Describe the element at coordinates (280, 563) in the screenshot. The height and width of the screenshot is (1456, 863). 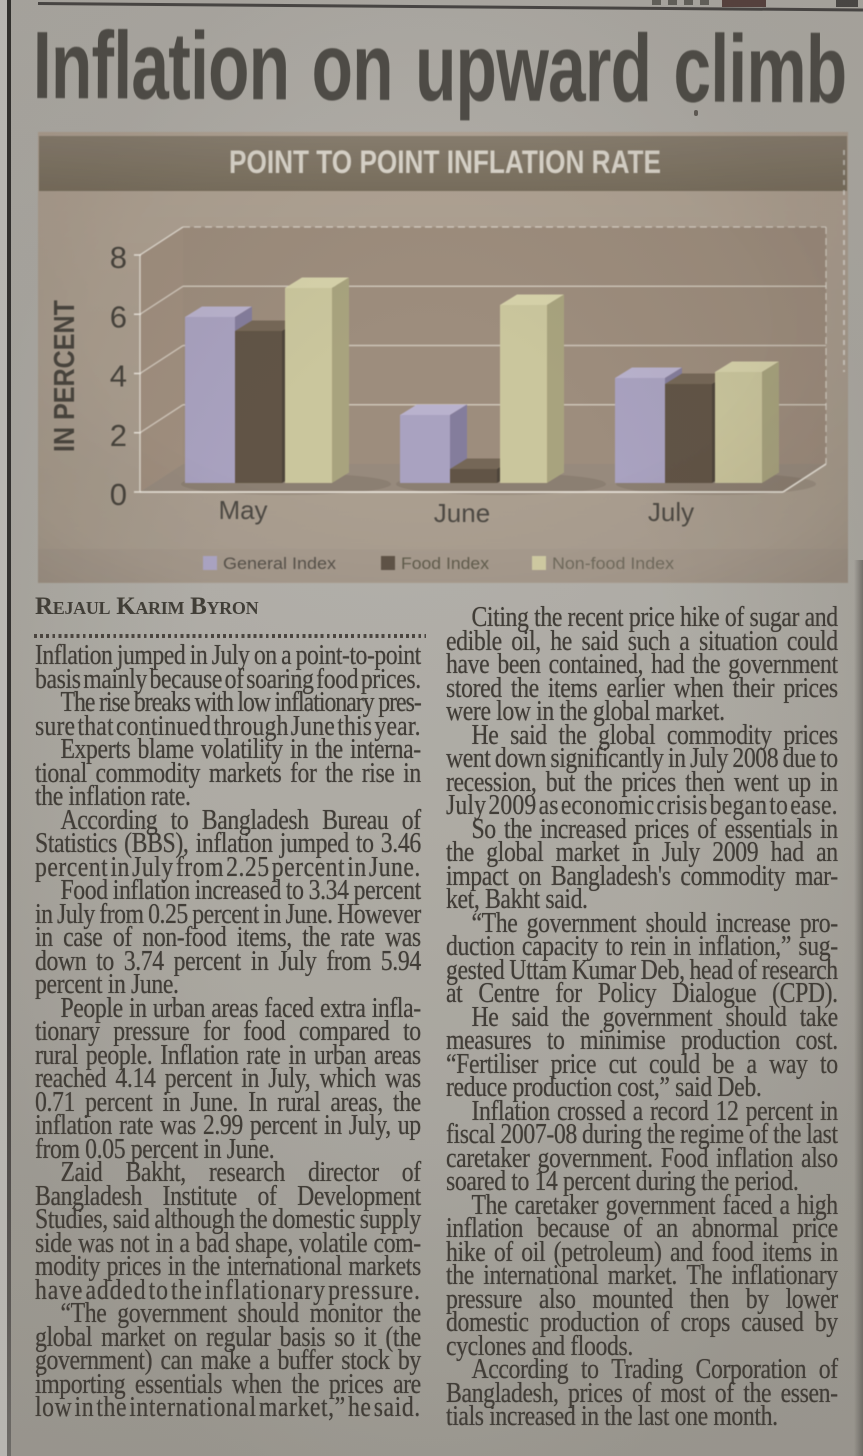
I see `svg-text: General Index` at that location.